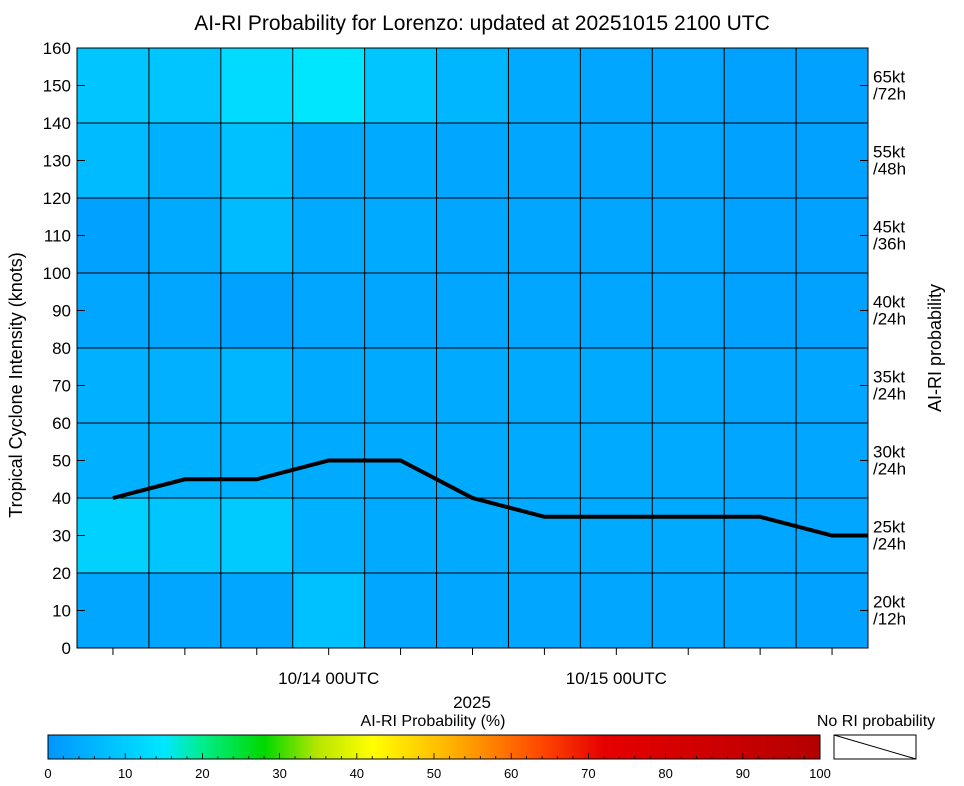 This screenshot has height=786, width=964. What do you see at coordinates (889, 536) in the screenshot?
I see `row-label: 25kt/24h` at bounding box center [889, 536].